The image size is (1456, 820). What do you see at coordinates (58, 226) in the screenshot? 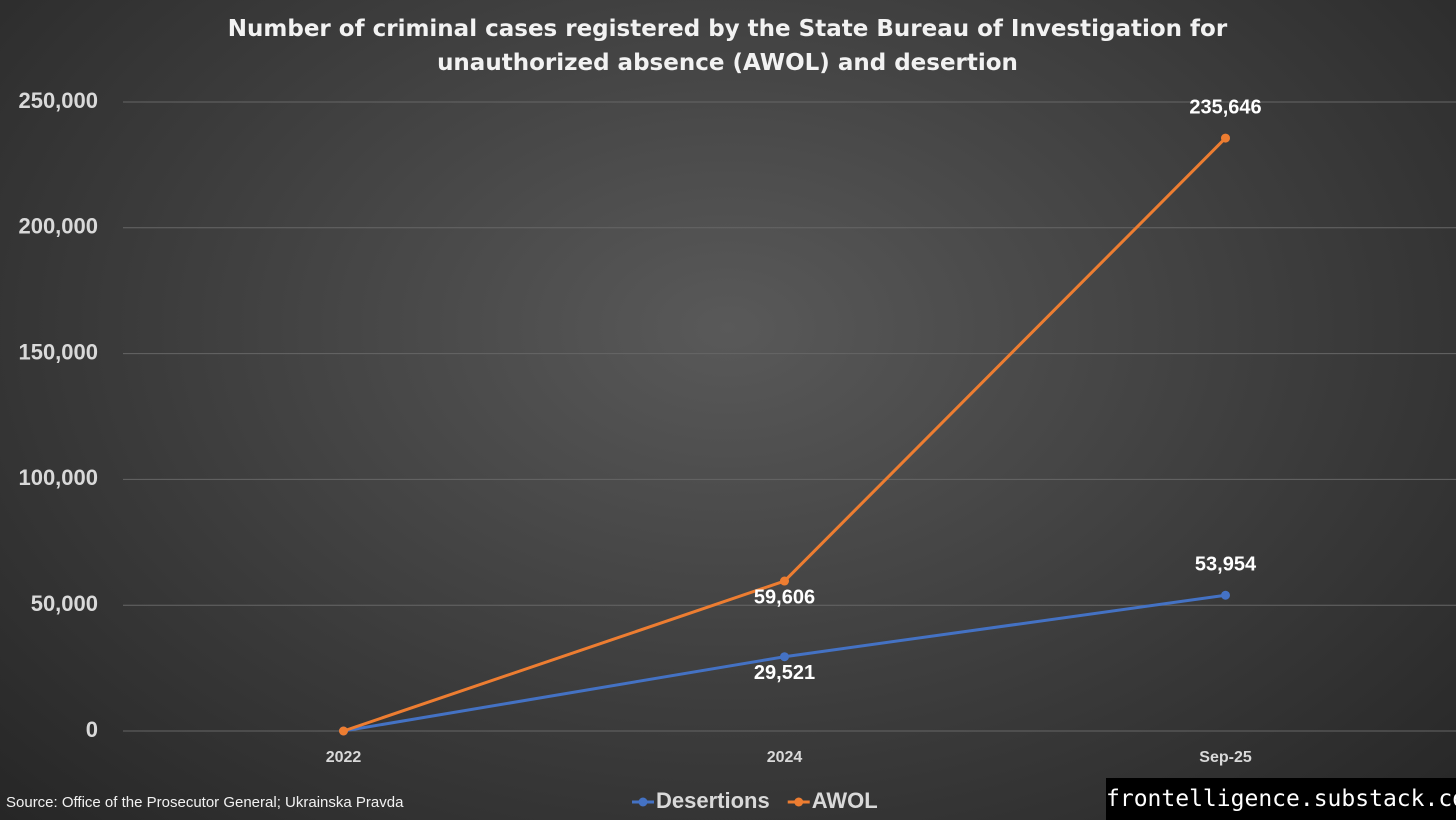
I see `y-tick-label: 200,000` at bounding box center [58, 226].